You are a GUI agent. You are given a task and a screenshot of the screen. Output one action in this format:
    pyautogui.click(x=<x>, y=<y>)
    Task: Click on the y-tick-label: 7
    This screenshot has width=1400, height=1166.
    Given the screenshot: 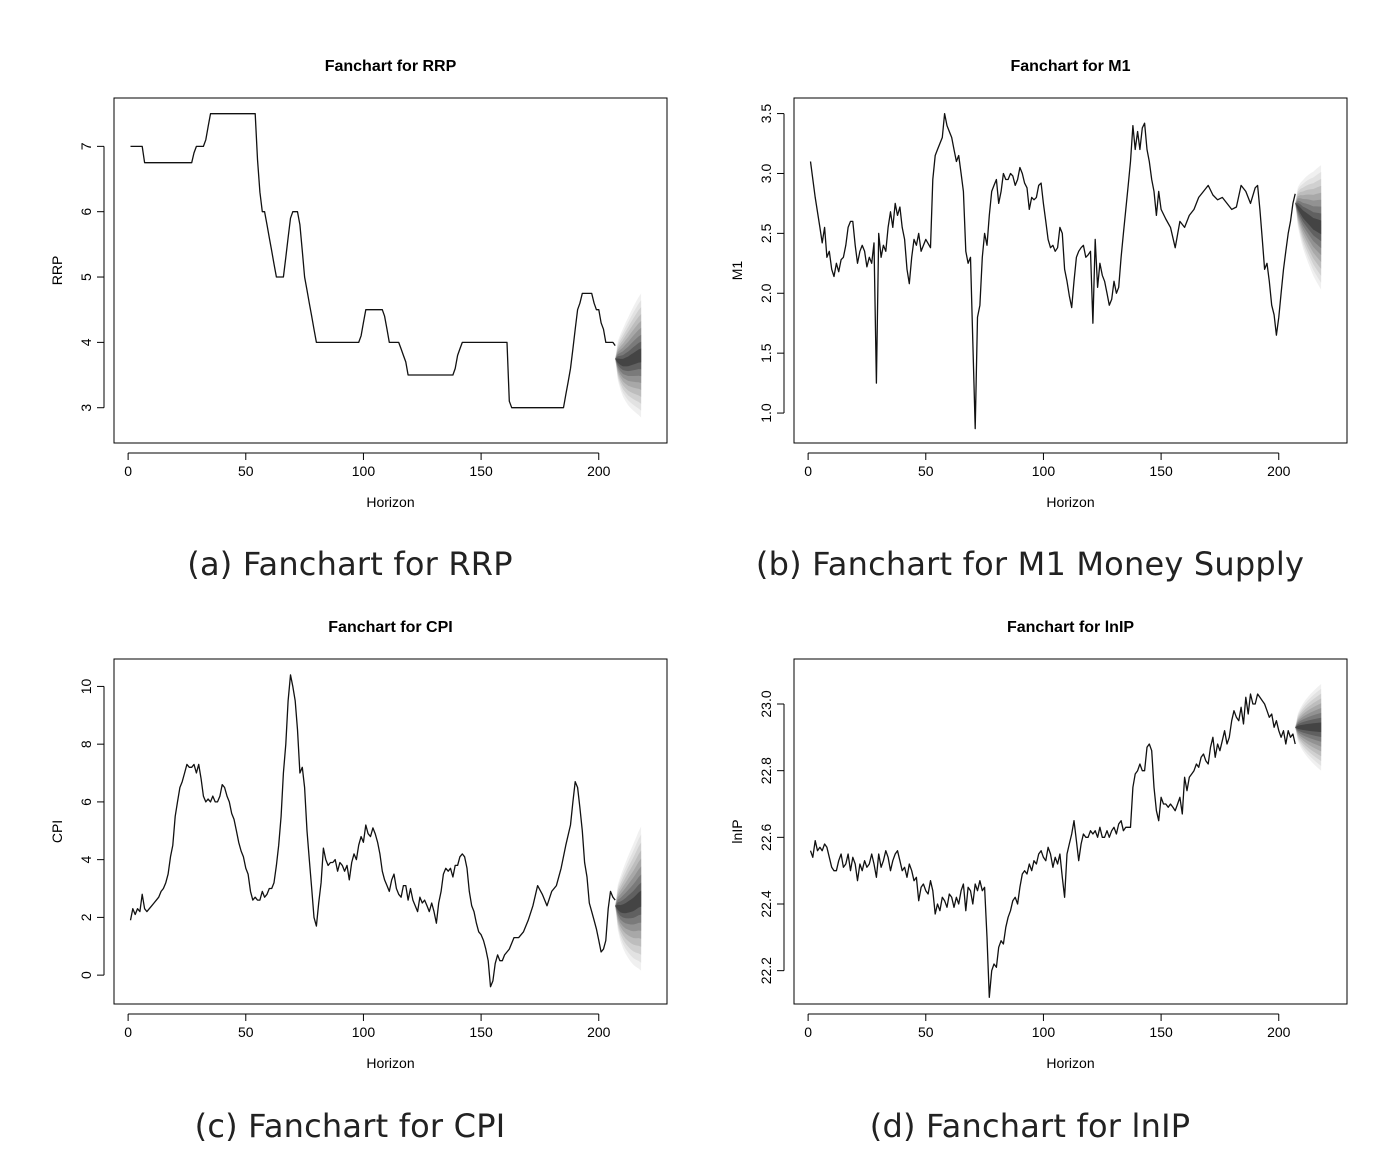 What is the action you would take?
    pyautogui.click(x=86, y=146)
    